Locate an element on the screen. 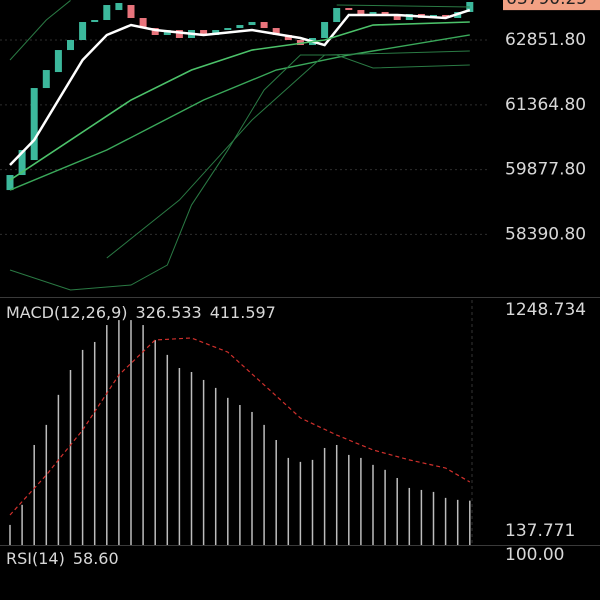  y-tick-label: 100.00 is located at coordinates (534, 555).